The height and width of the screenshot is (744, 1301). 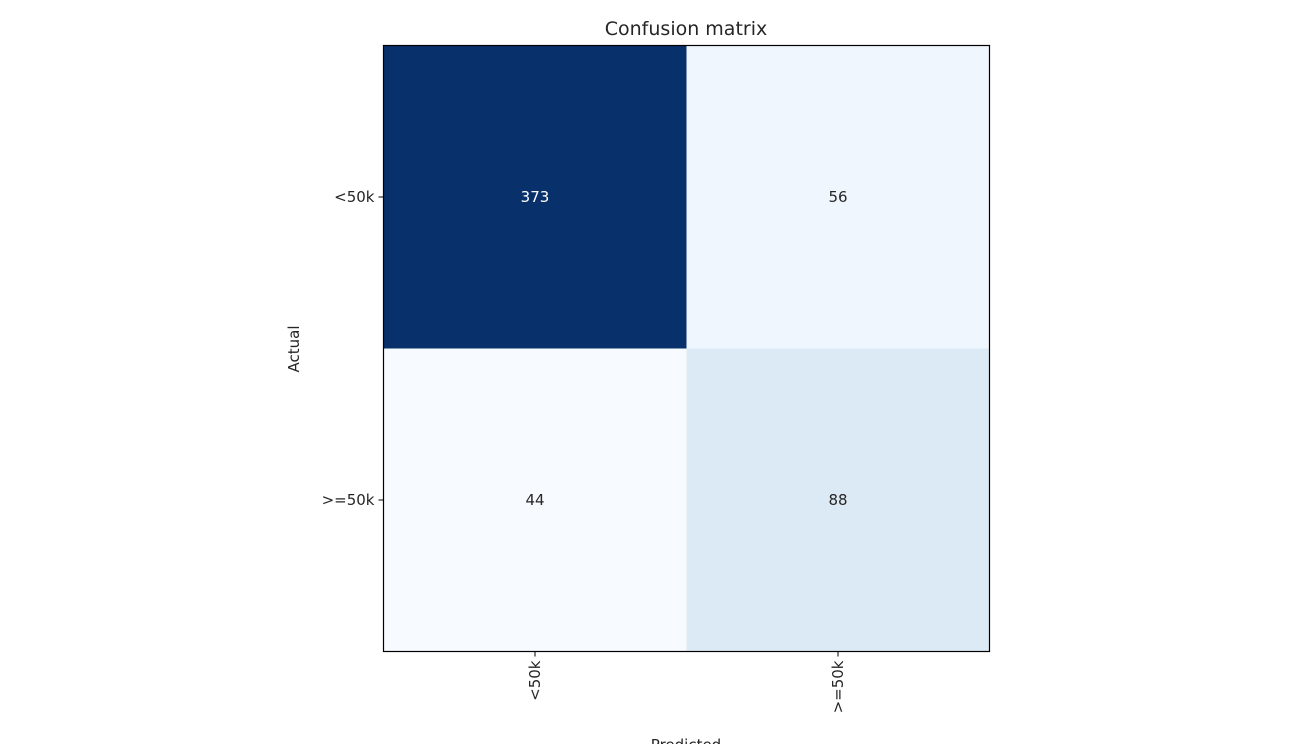 I want to click on x-axis-label: Predicted, so click(x=686, y=740).